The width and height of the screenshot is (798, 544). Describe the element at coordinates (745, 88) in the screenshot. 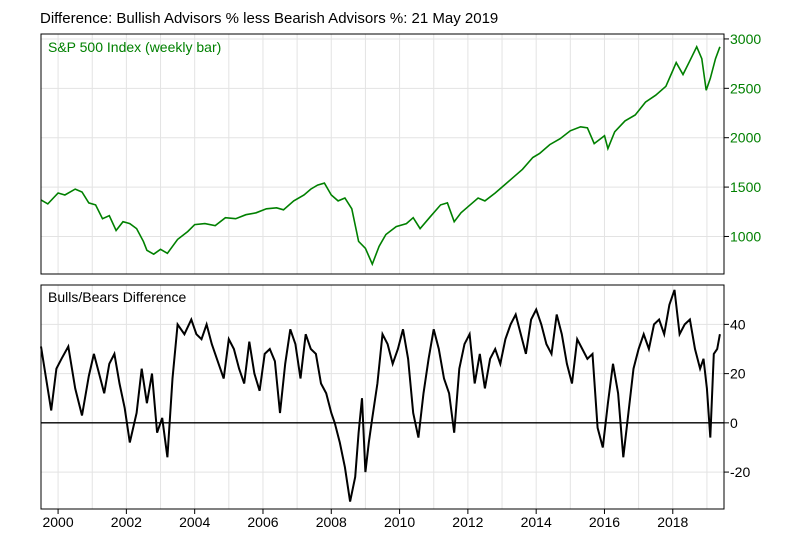

I see `sp500-y-tick-label: 2500` at that location.